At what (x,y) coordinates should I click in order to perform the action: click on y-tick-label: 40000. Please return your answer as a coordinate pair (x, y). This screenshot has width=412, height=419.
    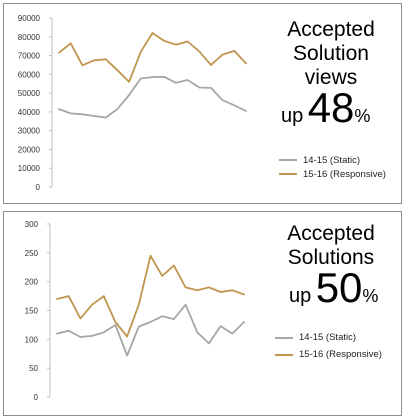
    Looking at the image, I should click on (29, 112).